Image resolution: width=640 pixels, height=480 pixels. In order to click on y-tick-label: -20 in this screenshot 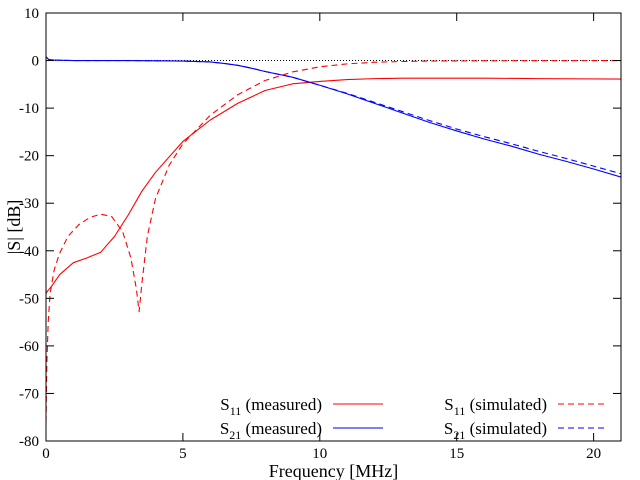, I will do `click(29, 157)`.